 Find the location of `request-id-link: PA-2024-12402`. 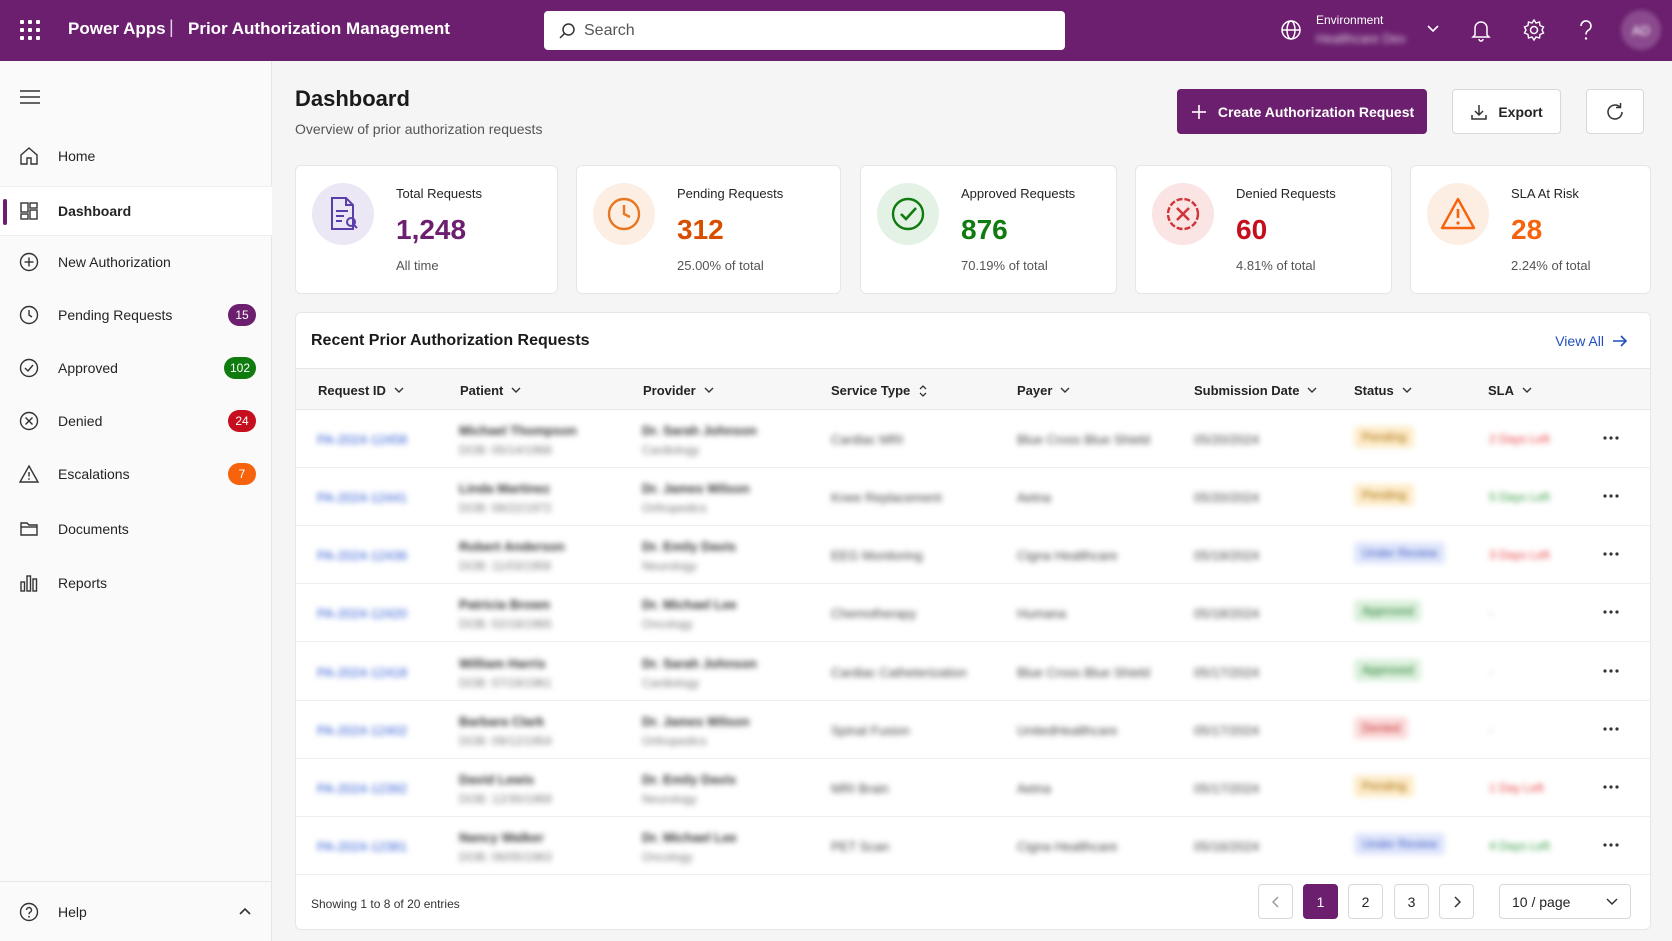

request-id-link: PA-2024-12402 is located at coordinates (362, 730).